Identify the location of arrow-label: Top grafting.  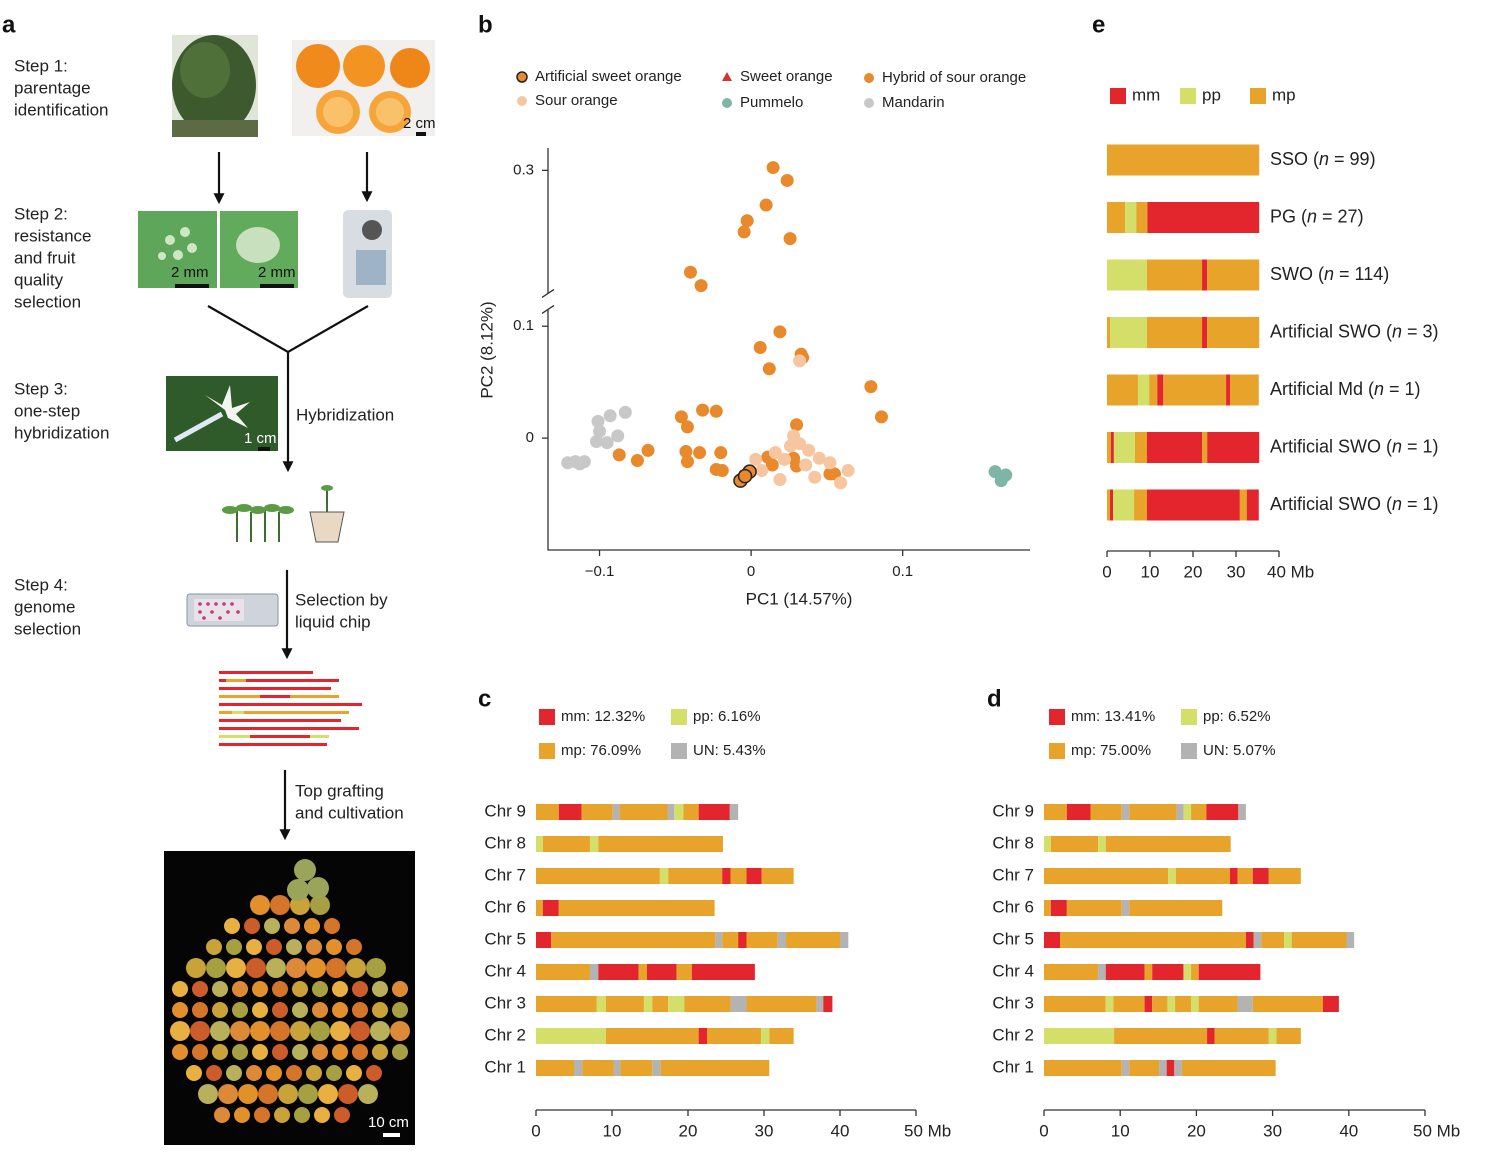
(339, 790).